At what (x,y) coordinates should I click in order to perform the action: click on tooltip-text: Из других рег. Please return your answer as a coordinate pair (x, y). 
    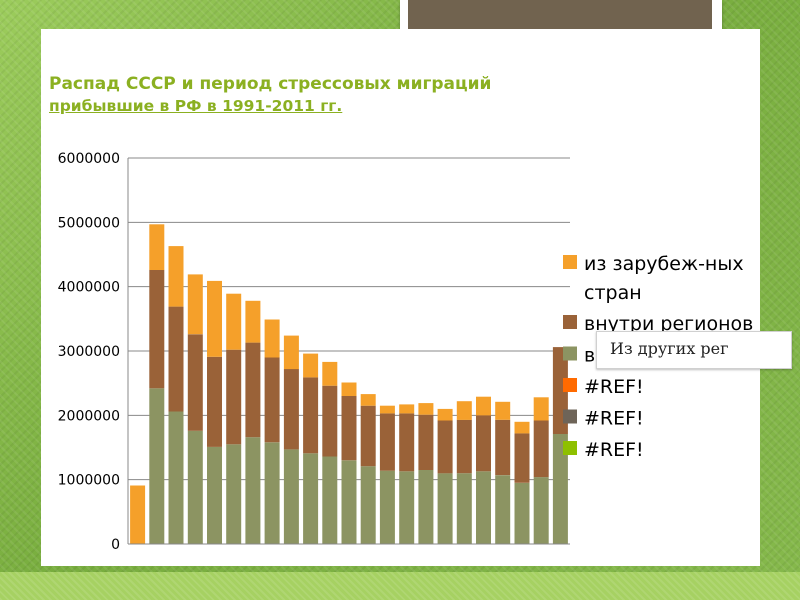
    Looking at the image, I should click on (669, 348).